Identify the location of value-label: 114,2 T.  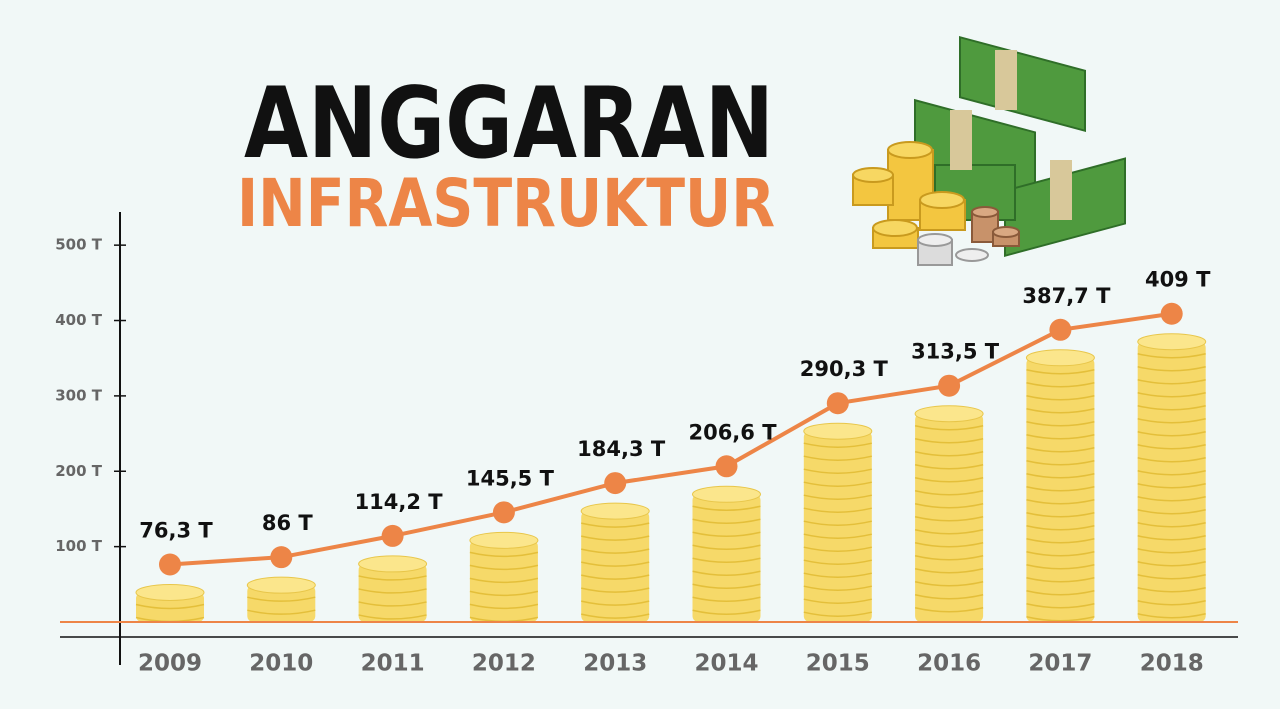
(399, 502).